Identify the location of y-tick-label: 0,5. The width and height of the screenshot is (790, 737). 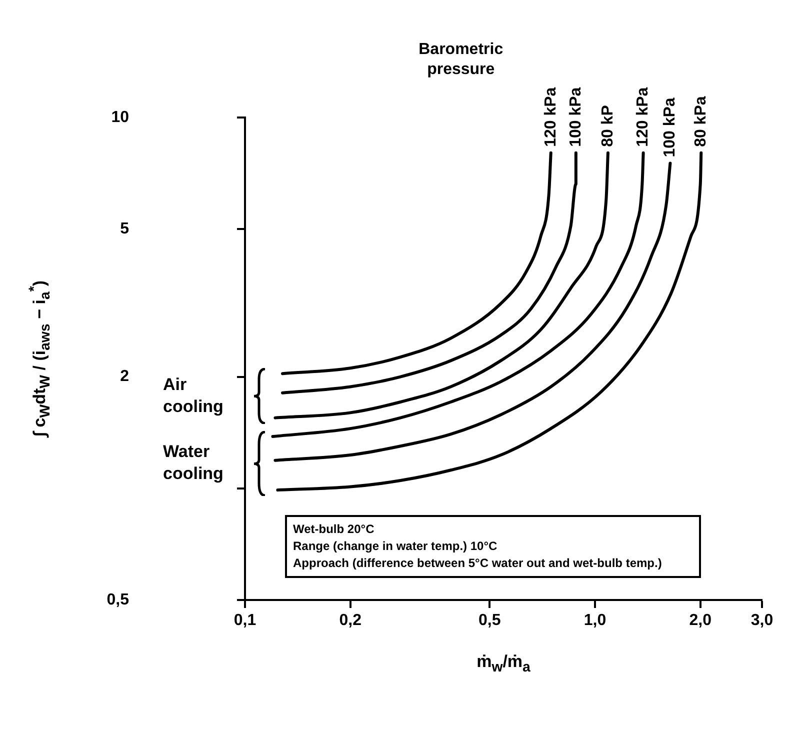
(118, 599).